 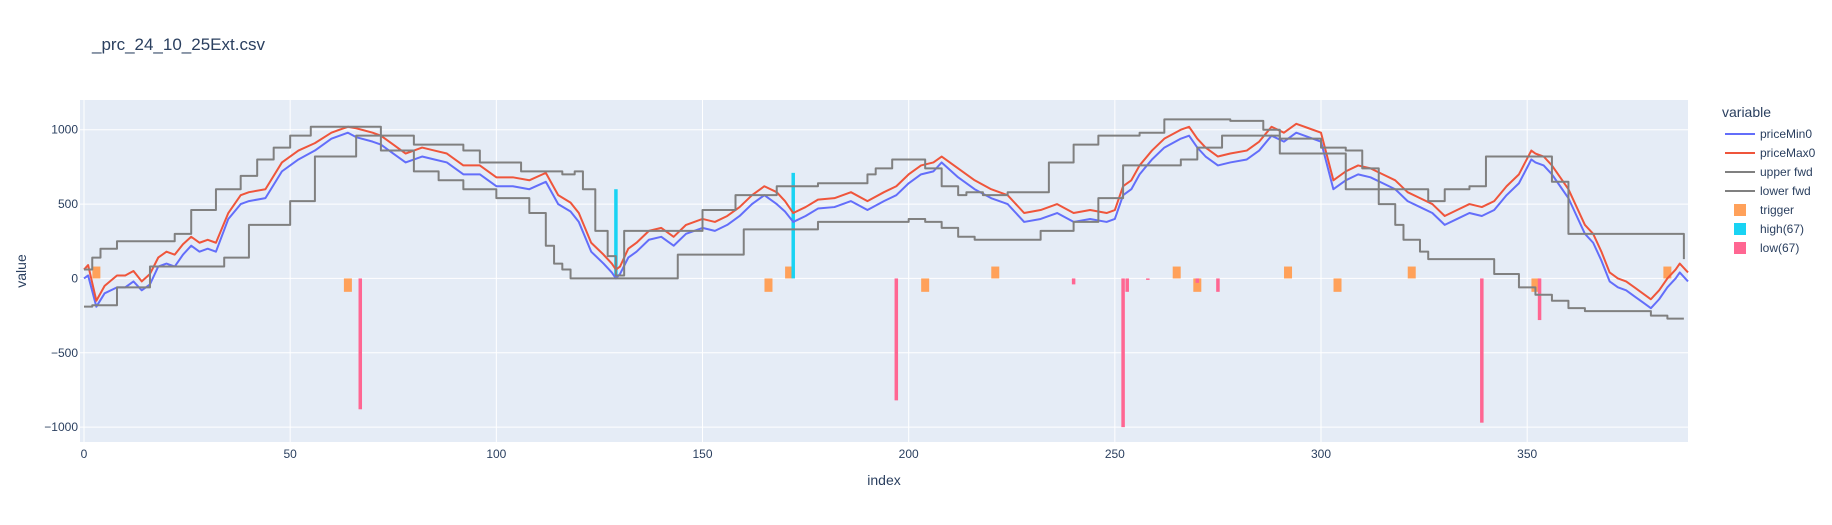 What do you see at coordinates (1786, 172) in the screenshot?
I see `legend-label-upper-fwd: upper fwd` at bounding box center [1786, 172].